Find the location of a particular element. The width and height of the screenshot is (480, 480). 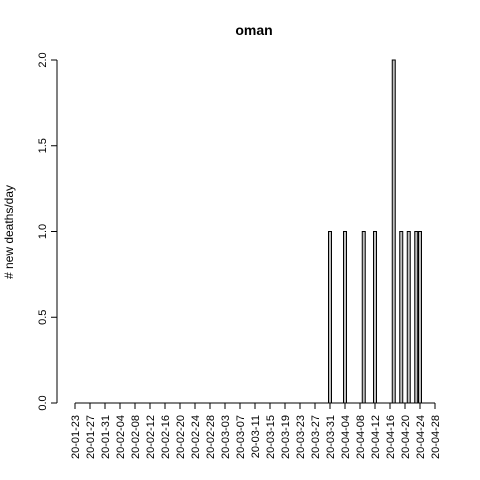

x-tick-label: 20-03-15 is located at coordinates (271, 437).